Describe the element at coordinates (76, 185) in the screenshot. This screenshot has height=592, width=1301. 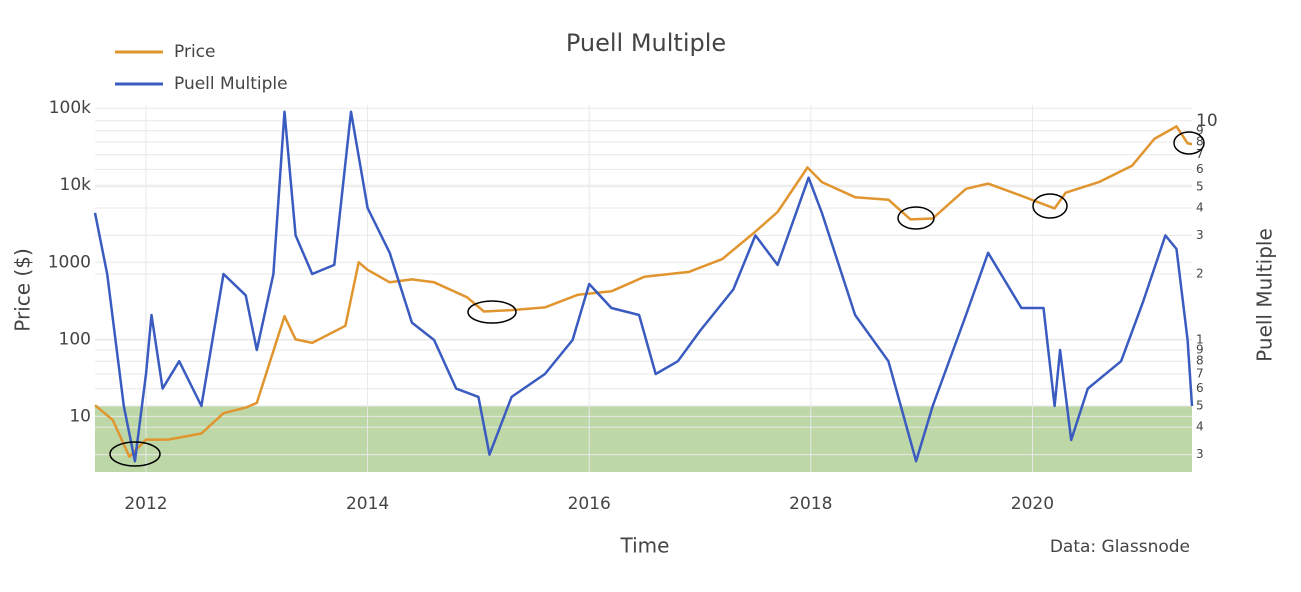
I see `y-tick-label: 10k` at that location.